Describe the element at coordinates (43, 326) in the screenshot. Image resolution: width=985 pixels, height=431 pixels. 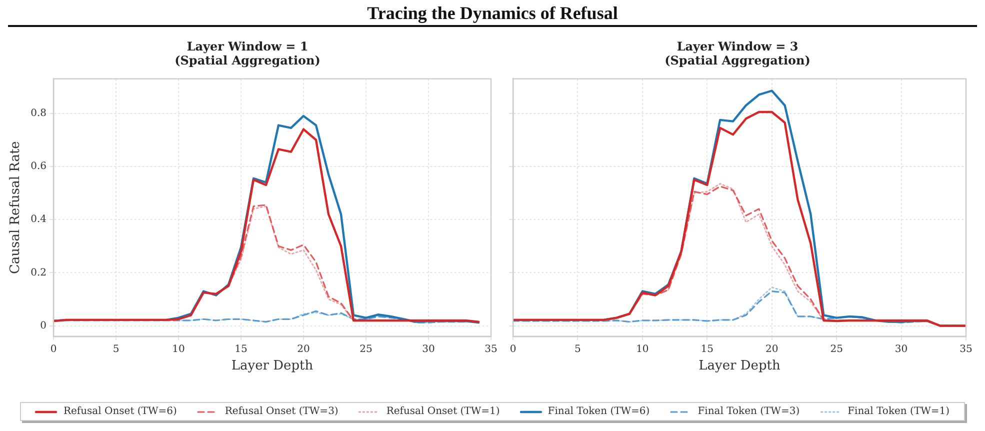
I see `y-tick-label: 0` at that location.